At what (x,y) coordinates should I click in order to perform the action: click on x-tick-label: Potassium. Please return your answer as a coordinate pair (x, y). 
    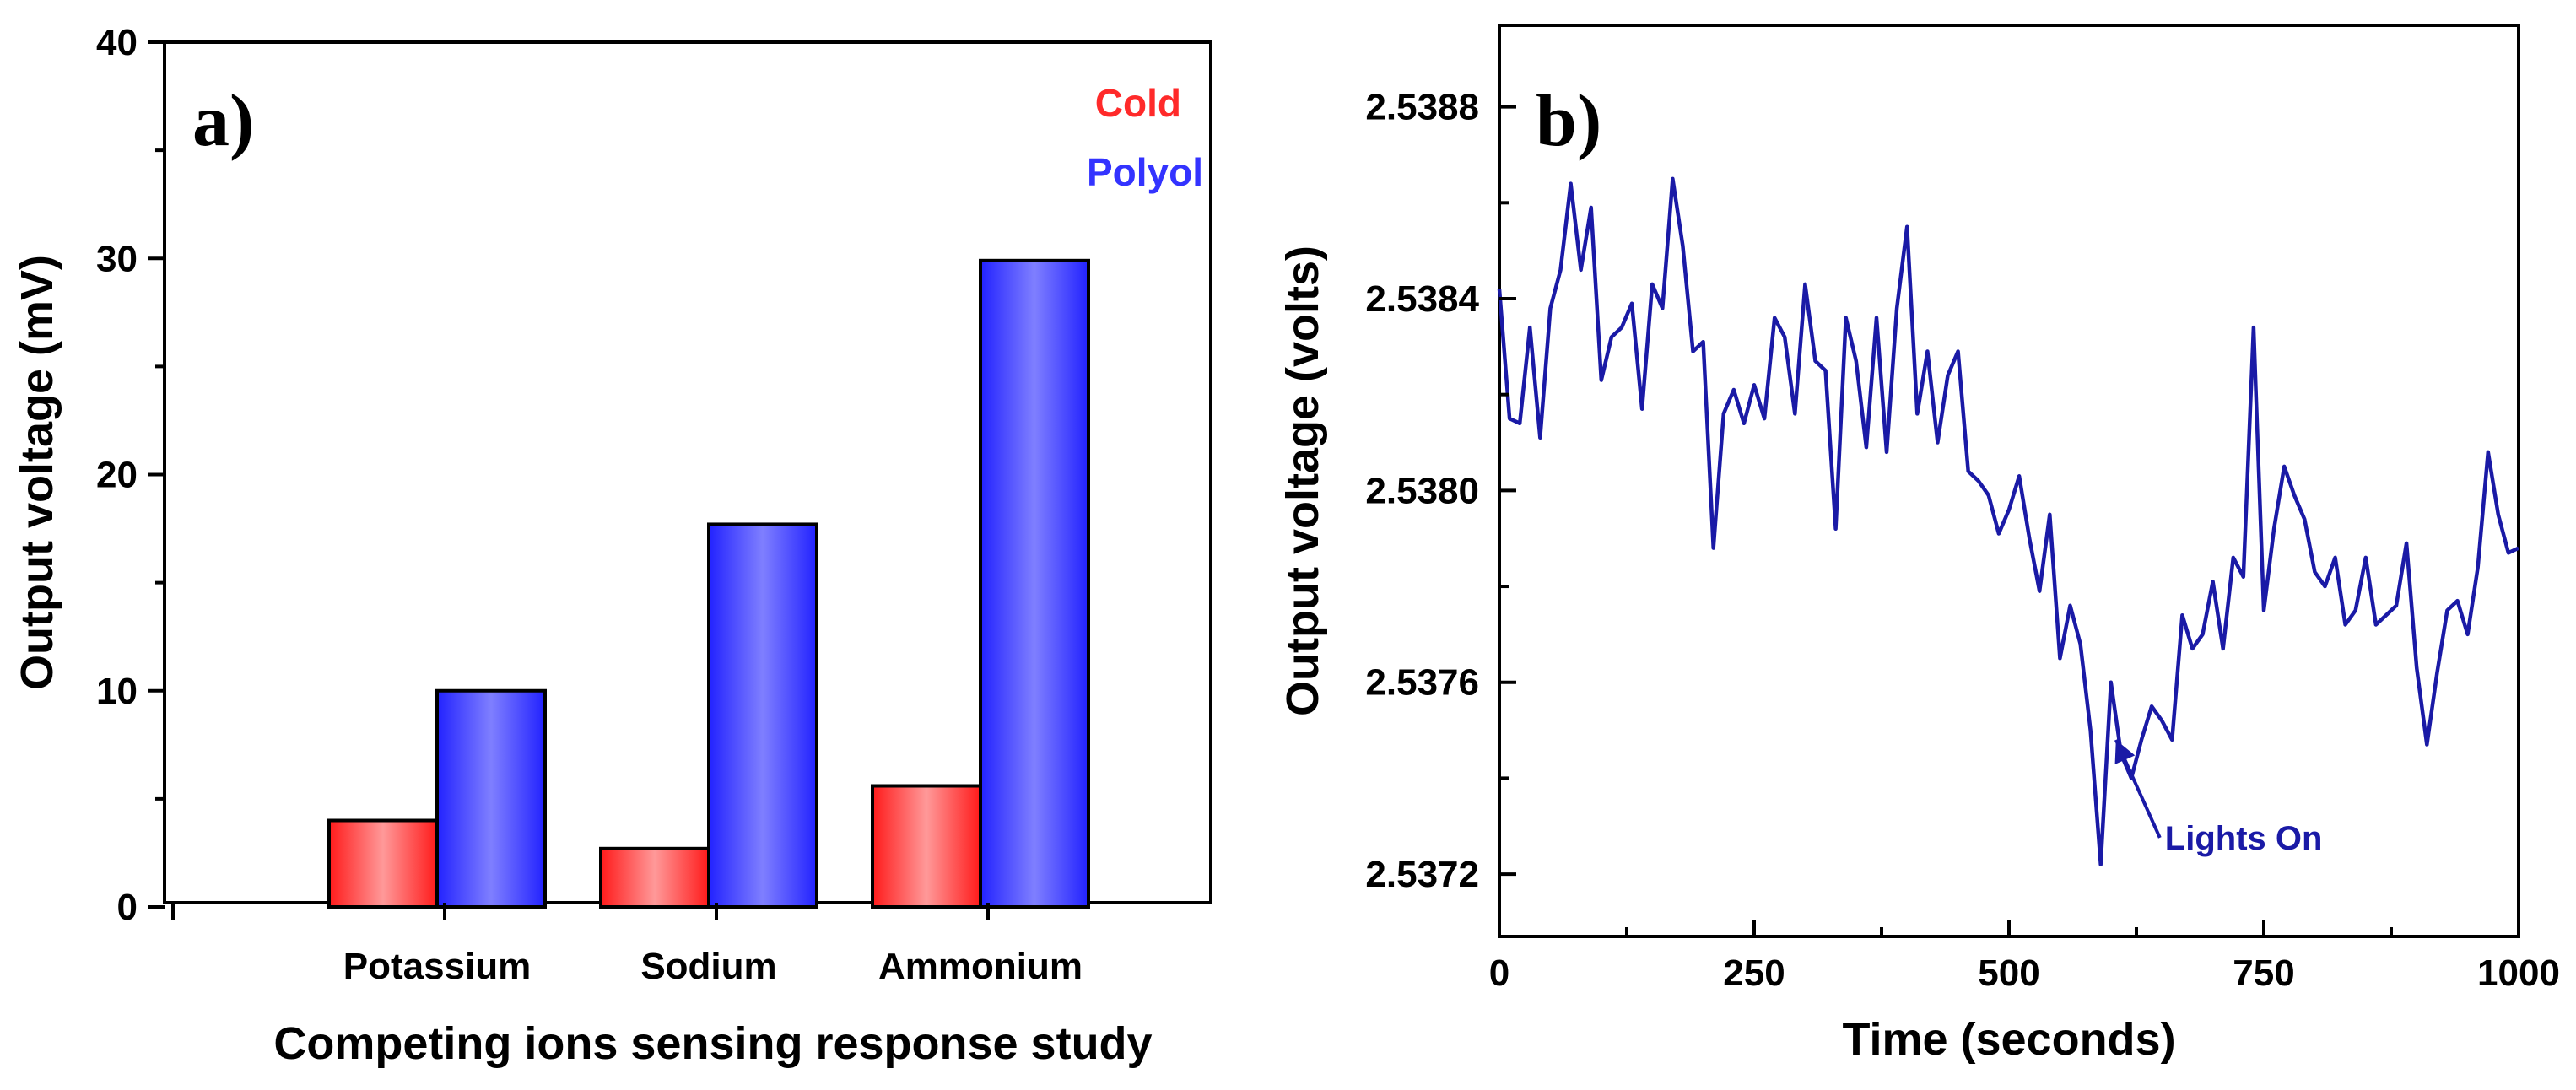
    Looking at the image, I should click on (438, 966).